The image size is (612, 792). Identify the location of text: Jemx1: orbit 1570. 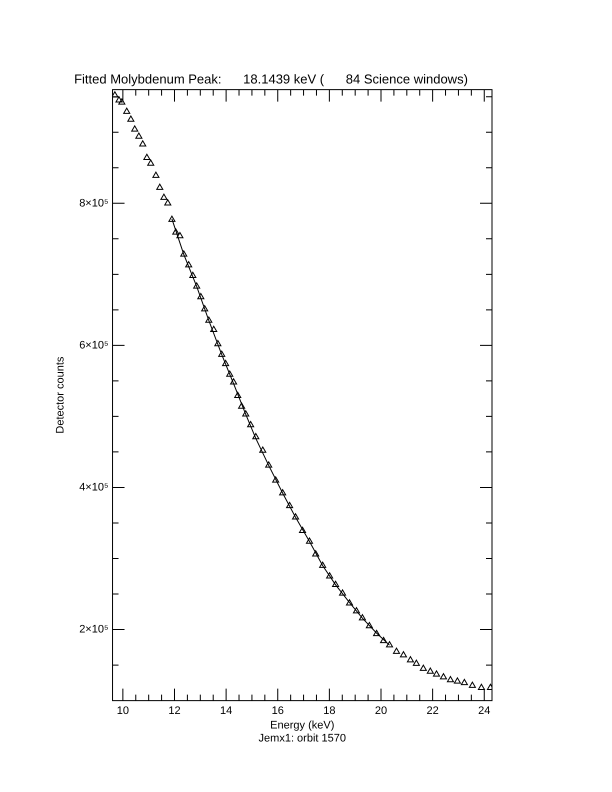
(302, 738).